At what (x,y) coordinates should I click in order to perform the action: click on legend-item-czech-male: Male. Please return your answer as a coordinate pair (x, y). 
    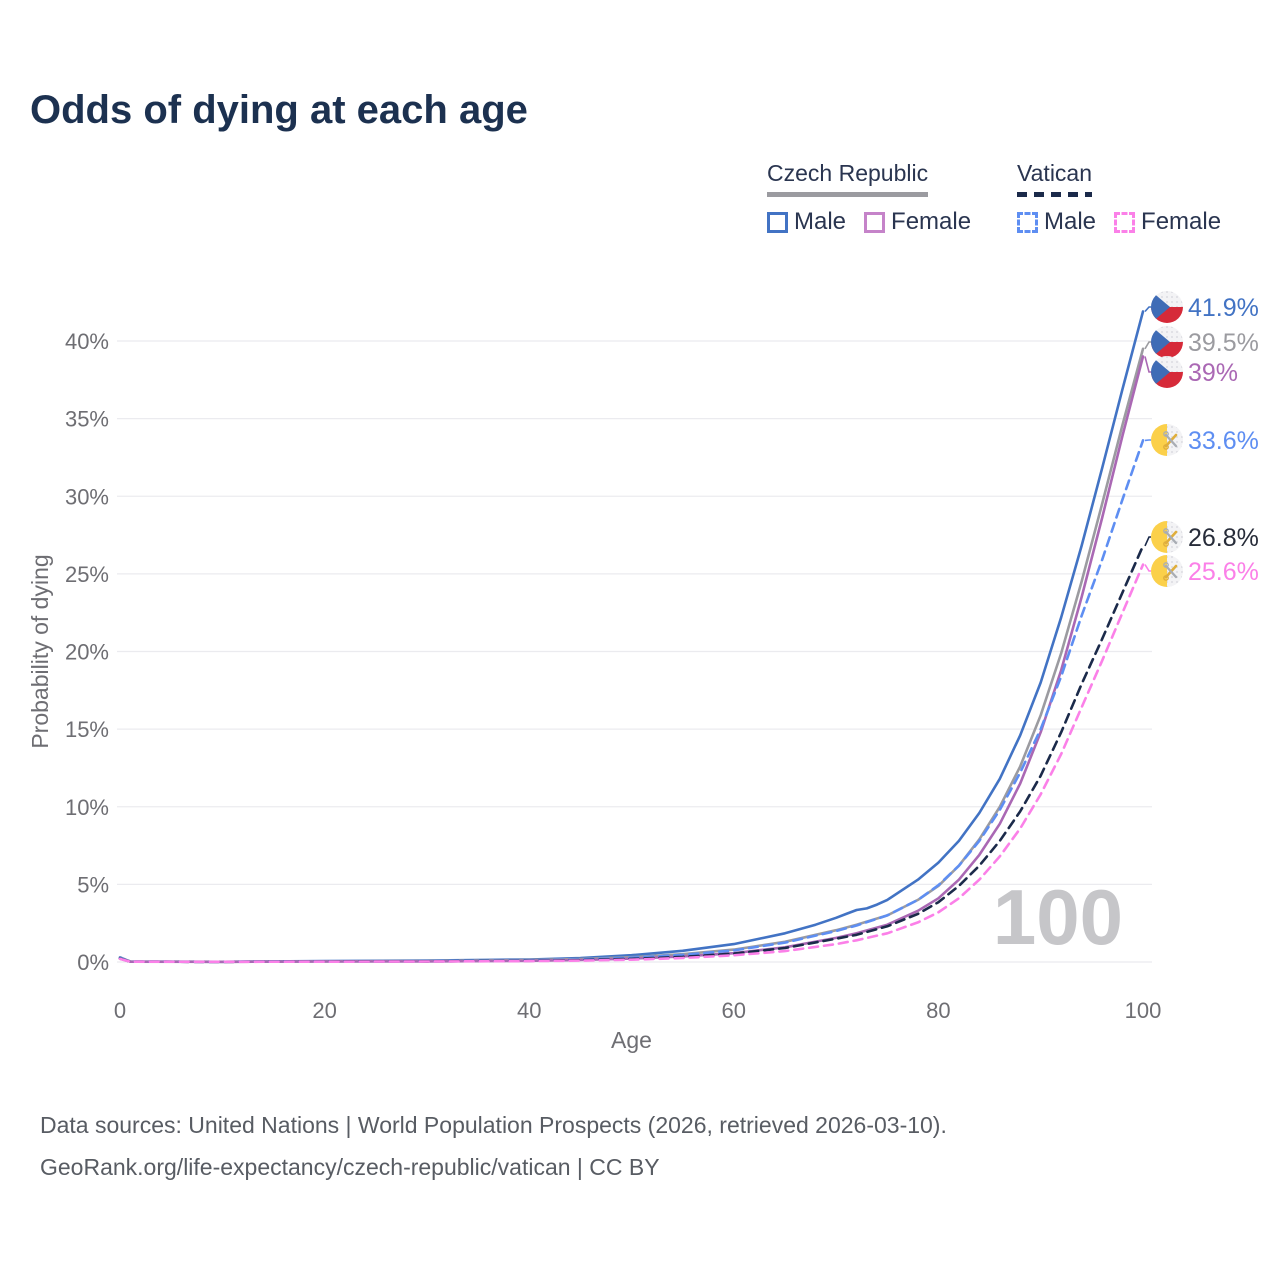
    Looking at the image, I should click on (806, 222).